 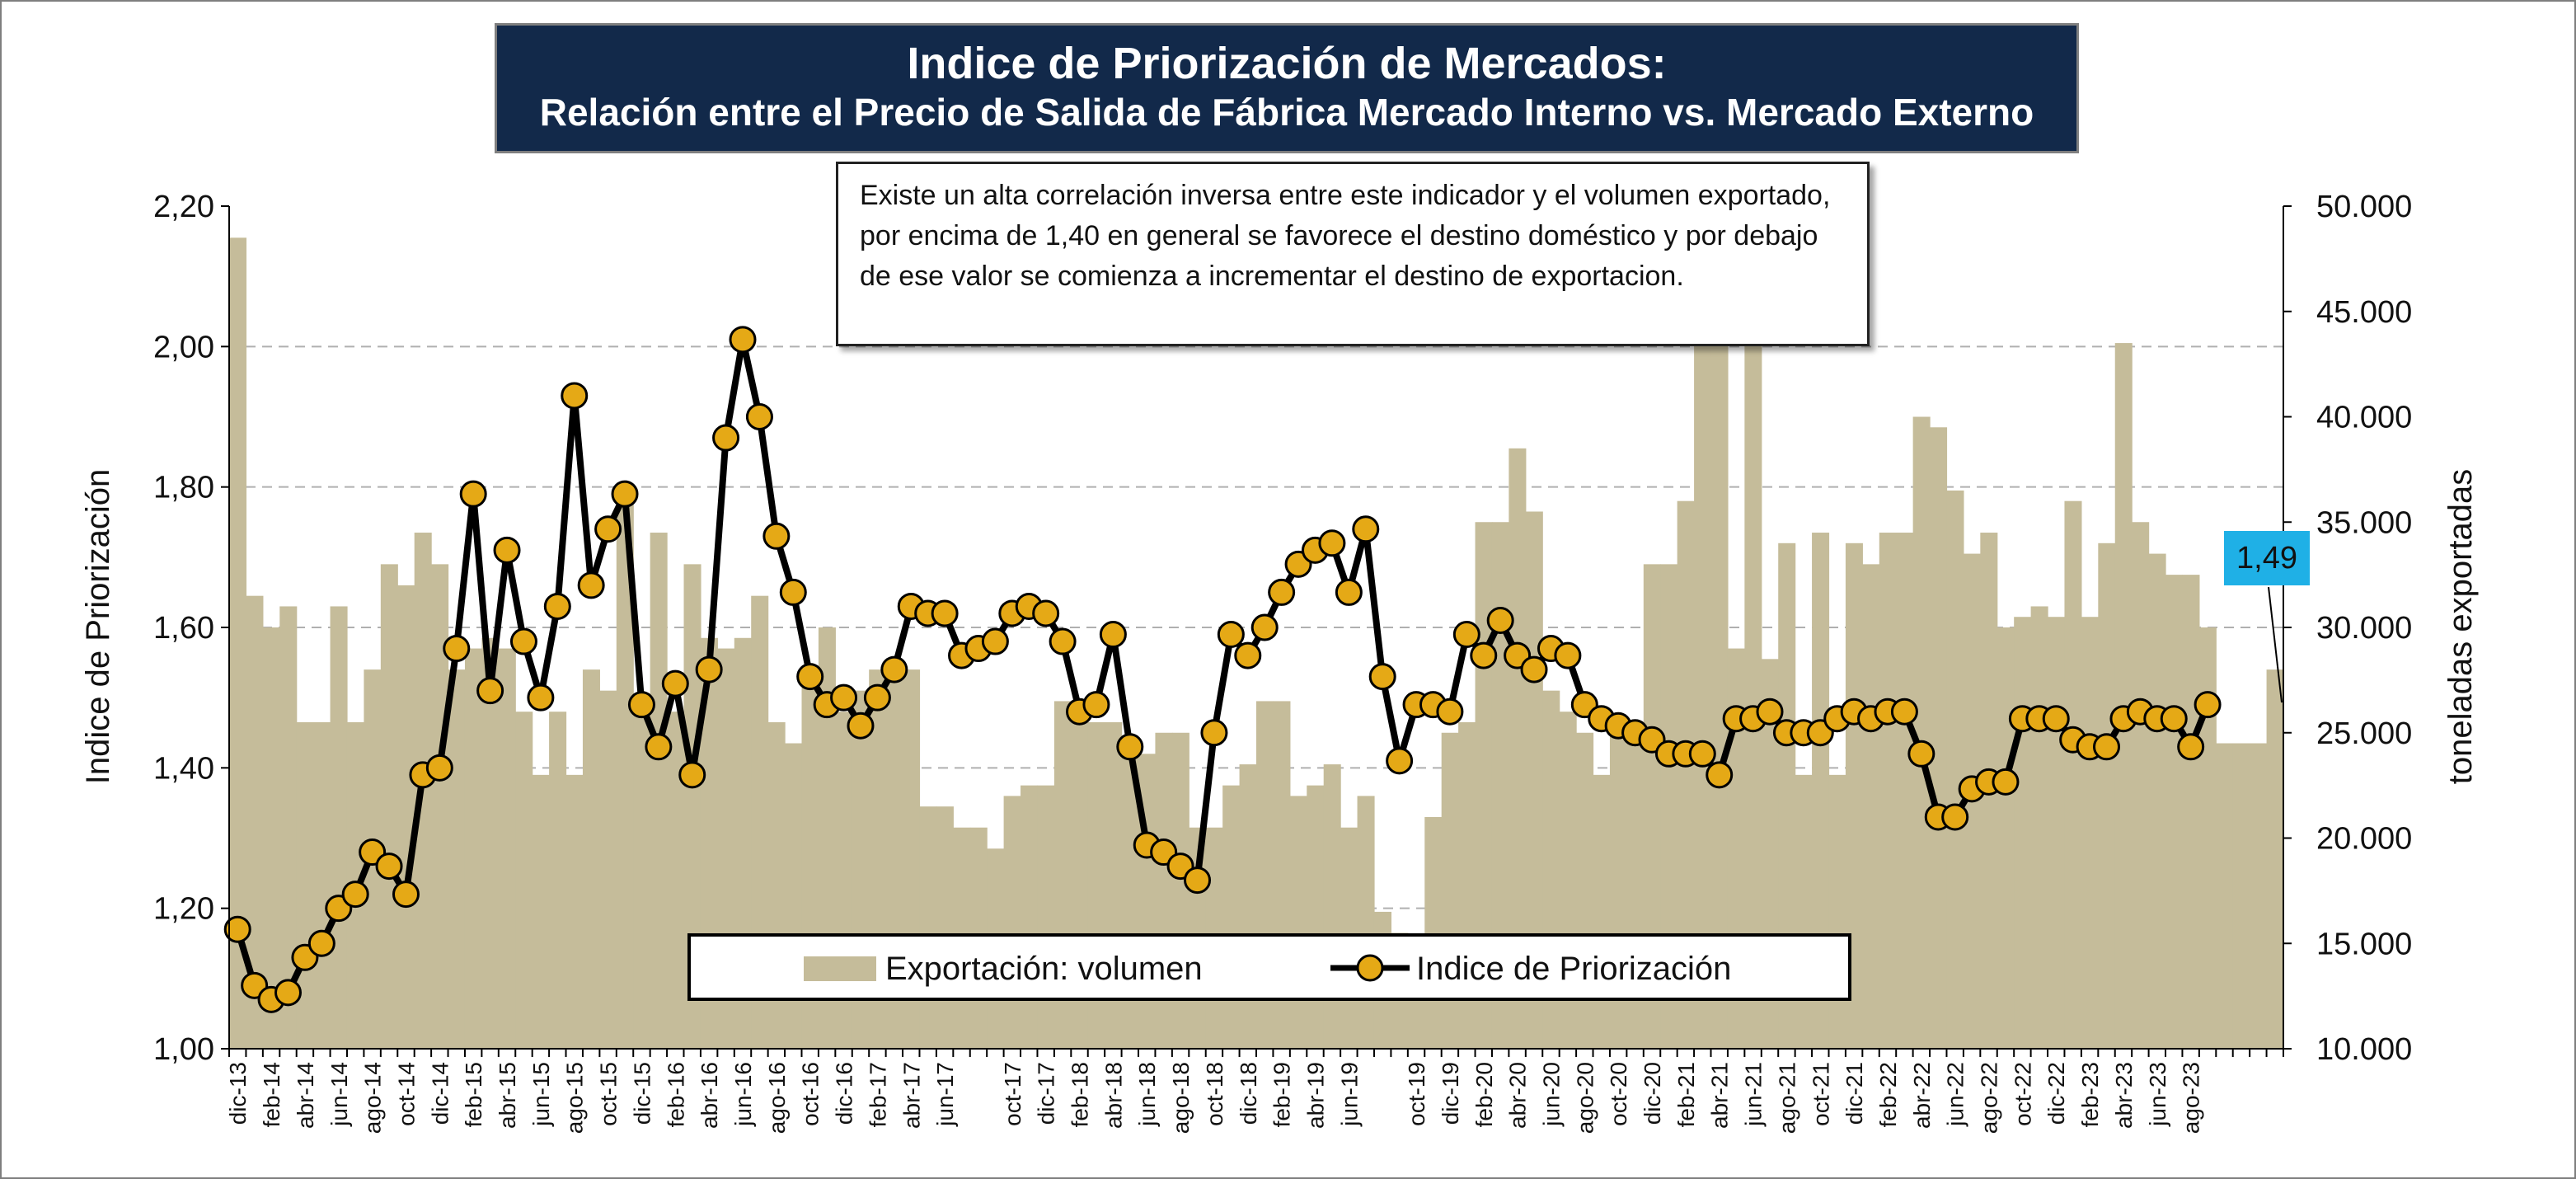 What do you see at coordinates (2364, 313) in the screenshot?
I see `y-right-tick-label: 45.000` at bounding box center [2364, 313].